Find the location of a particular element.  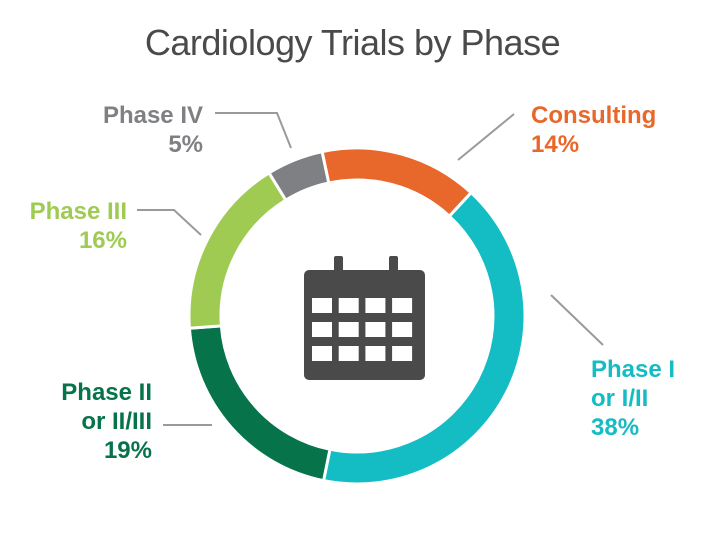

chart-title: Cardiology Trials by Phase is located at coordinates (352, 42).